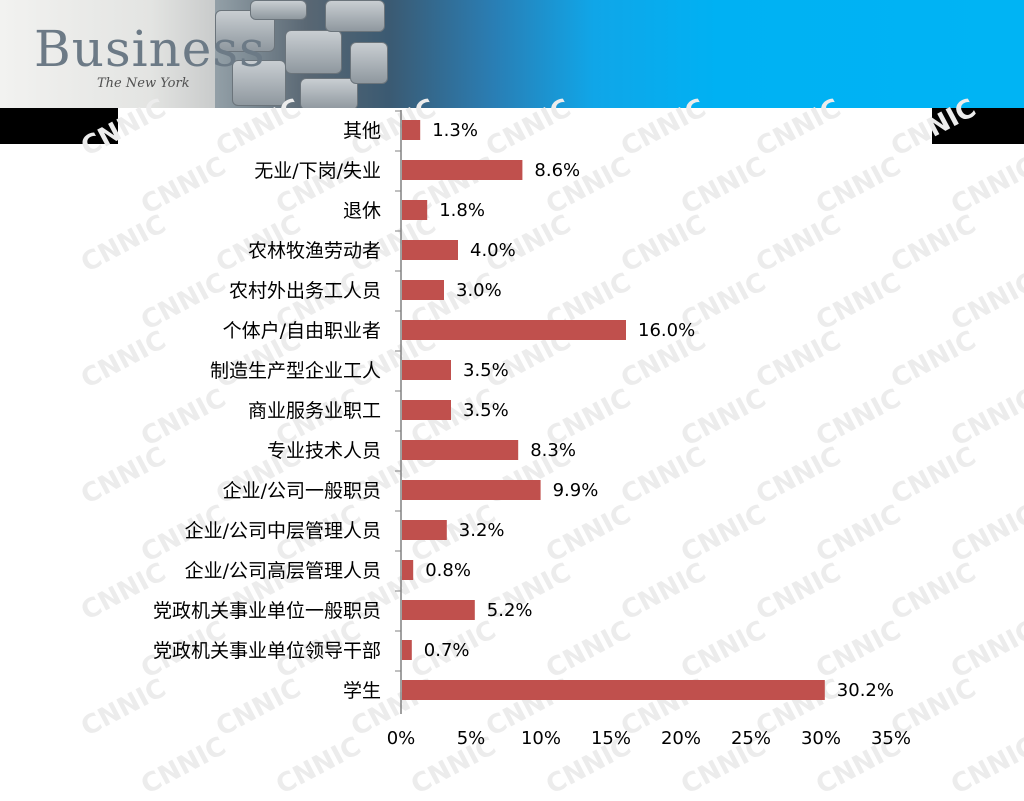 Image resolution: width=1024 pixels, height=801 pixels. What do you see at coordinates (553, 450) in the screenshot?
I see `data-label: 8.3%` at bounding box center [553, 450].